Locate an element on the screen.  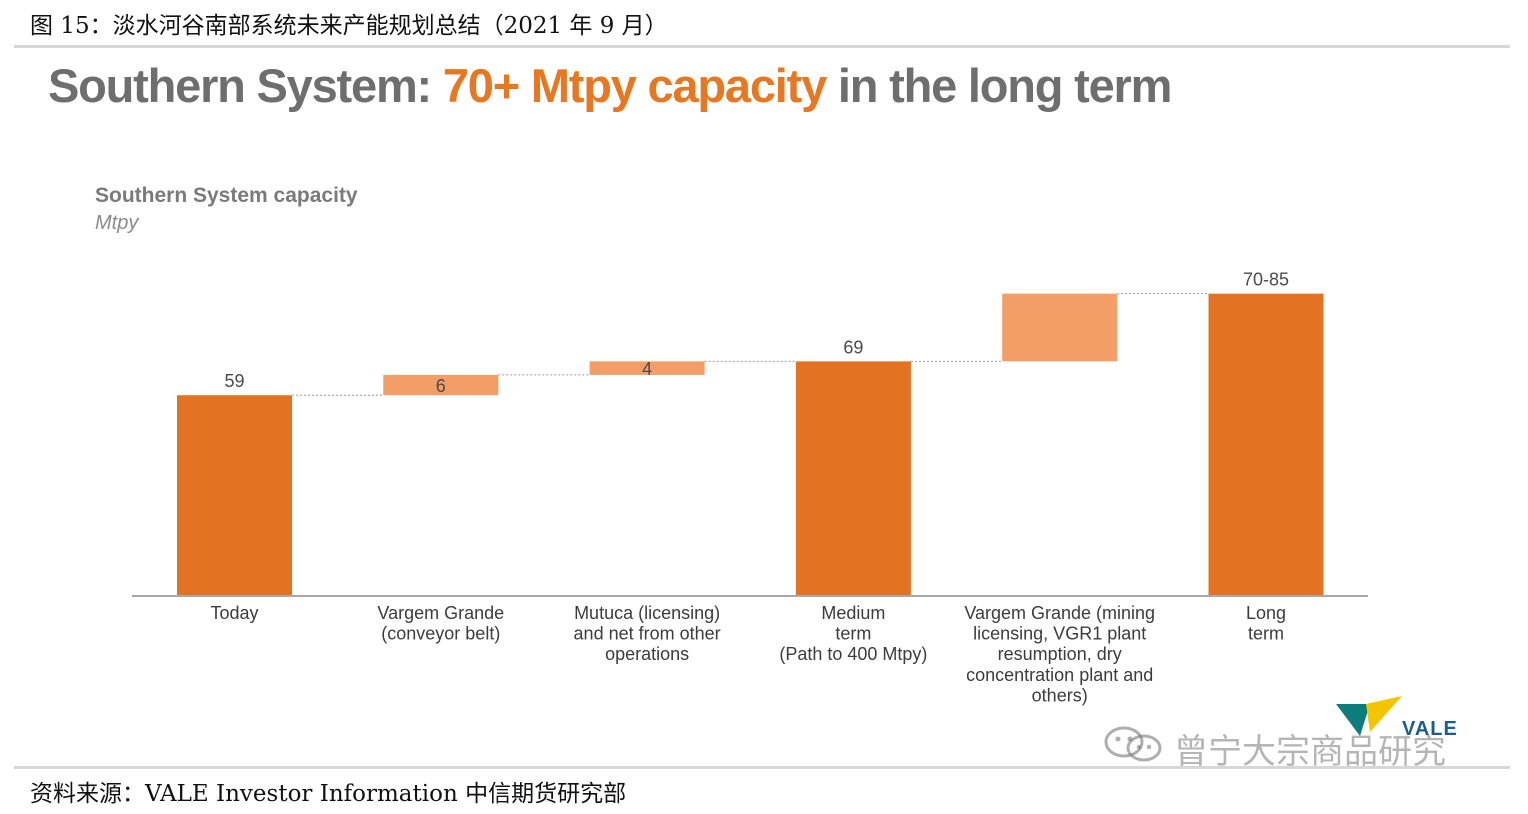
watermark-text: 曾宁大宗商品研究 is located at coordinates (1310, 752).